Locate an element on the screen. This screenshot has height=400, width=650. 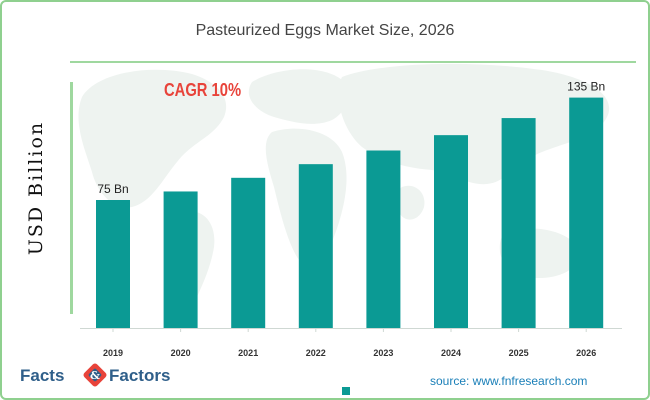
bar-2019 is located at coordinates (113, 264).